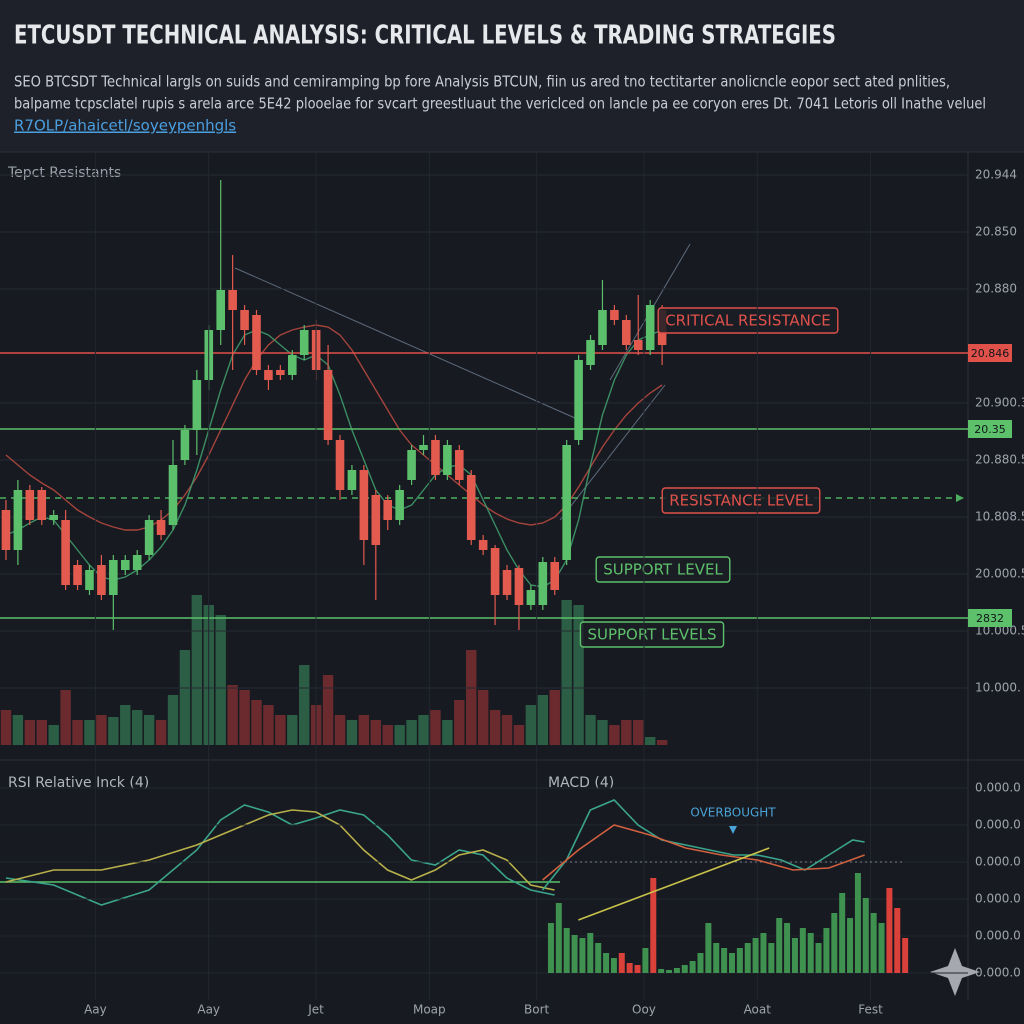 The image size is (1024, 1024). I want to click on y-tick-label: 10.000., so click(998, 688).